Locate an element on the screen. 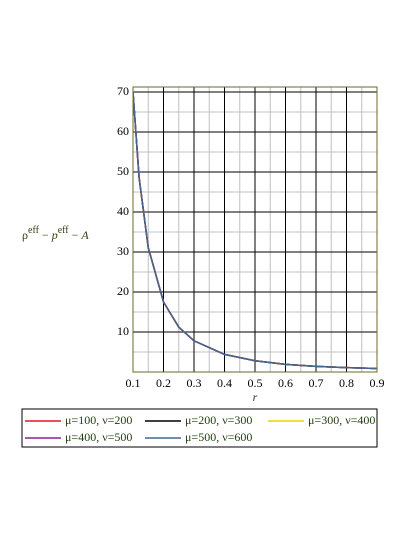  legend-label: μ=100, ν=200 is located at coordinates (98, 420).